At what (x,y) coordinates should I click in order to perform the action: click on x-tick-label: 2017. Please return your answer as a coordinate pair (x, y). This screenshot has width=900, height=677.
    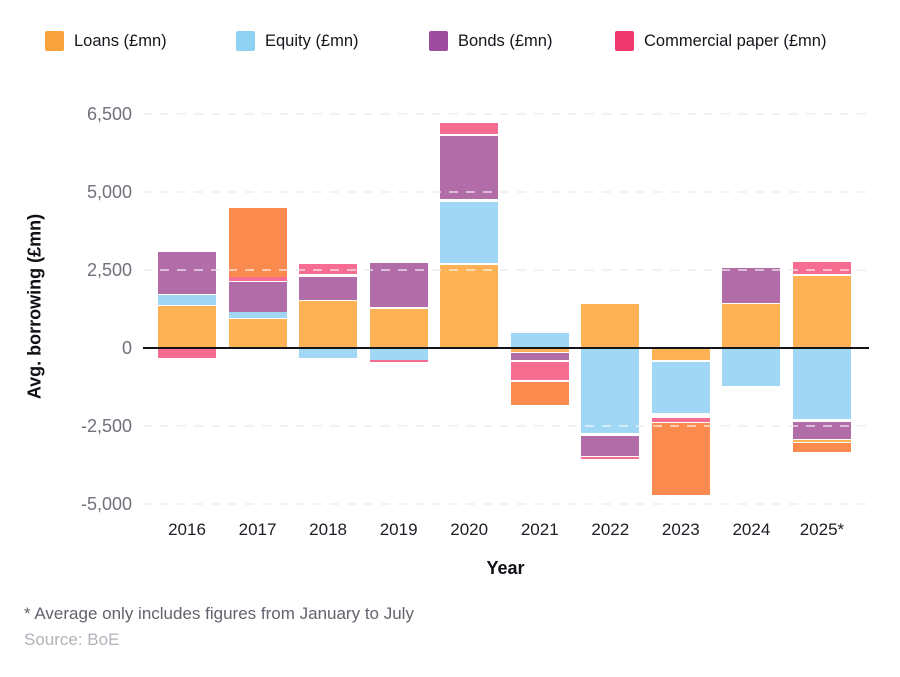
    Looking at the image, I should click on (257, 529).